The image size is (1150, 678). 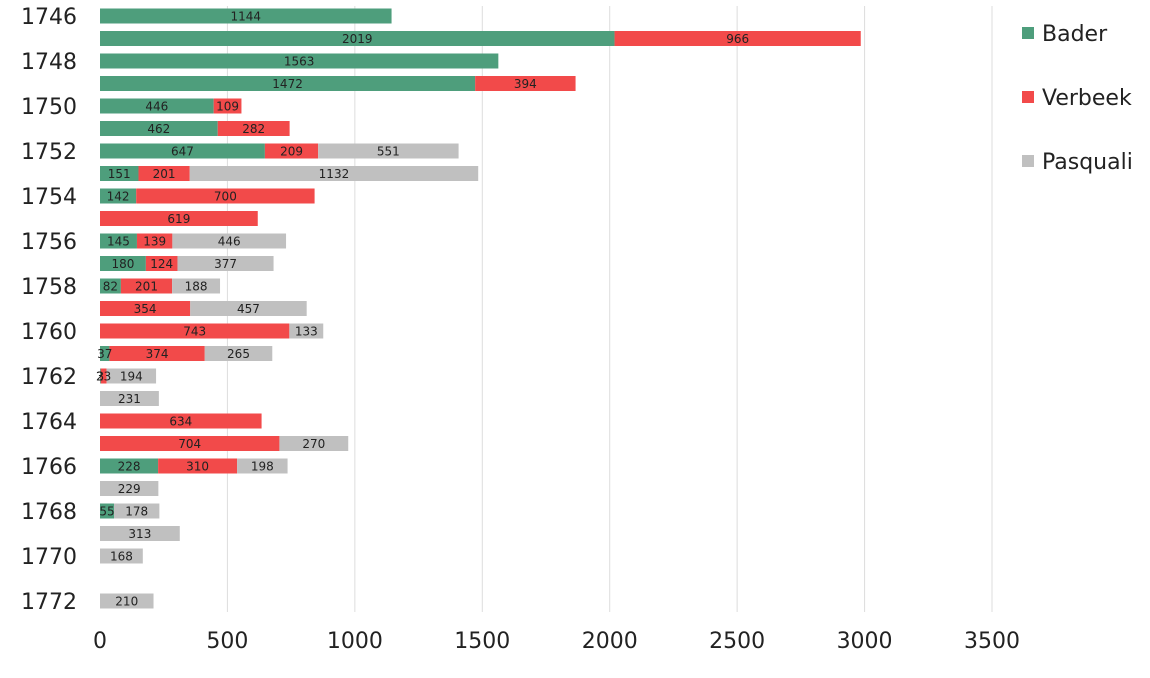 I want to click on y-tick-label: 1770, so click(x=49, y=557).